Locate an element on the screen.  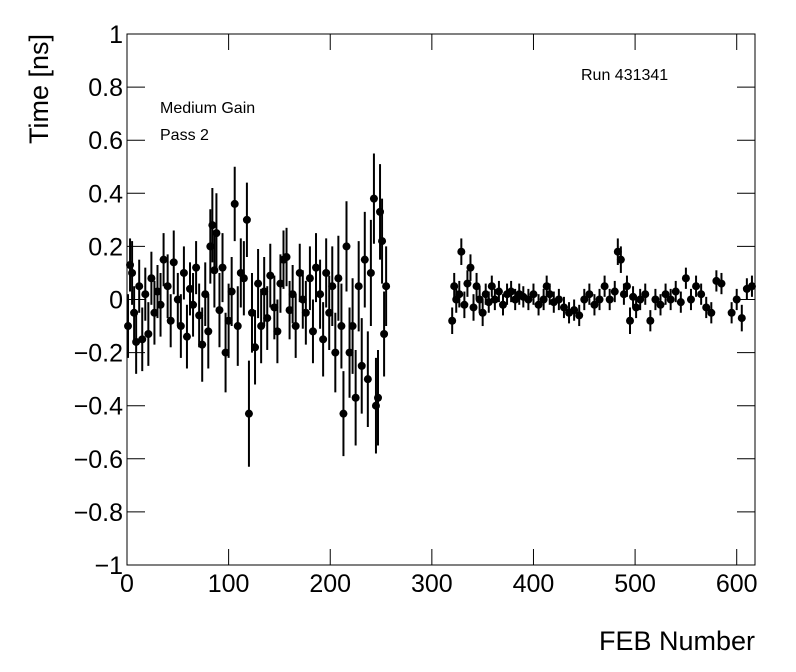
y-tick-label: 0.4 is located at coordinates (105, 194).